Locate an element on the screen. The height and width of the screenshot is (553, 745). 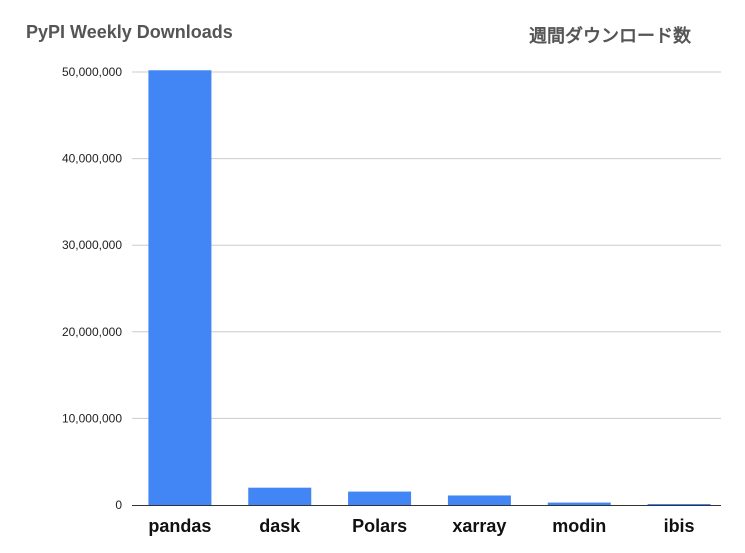
chart-subtitle: 週間ダウンロード数 is located at coordinates (610, 36).